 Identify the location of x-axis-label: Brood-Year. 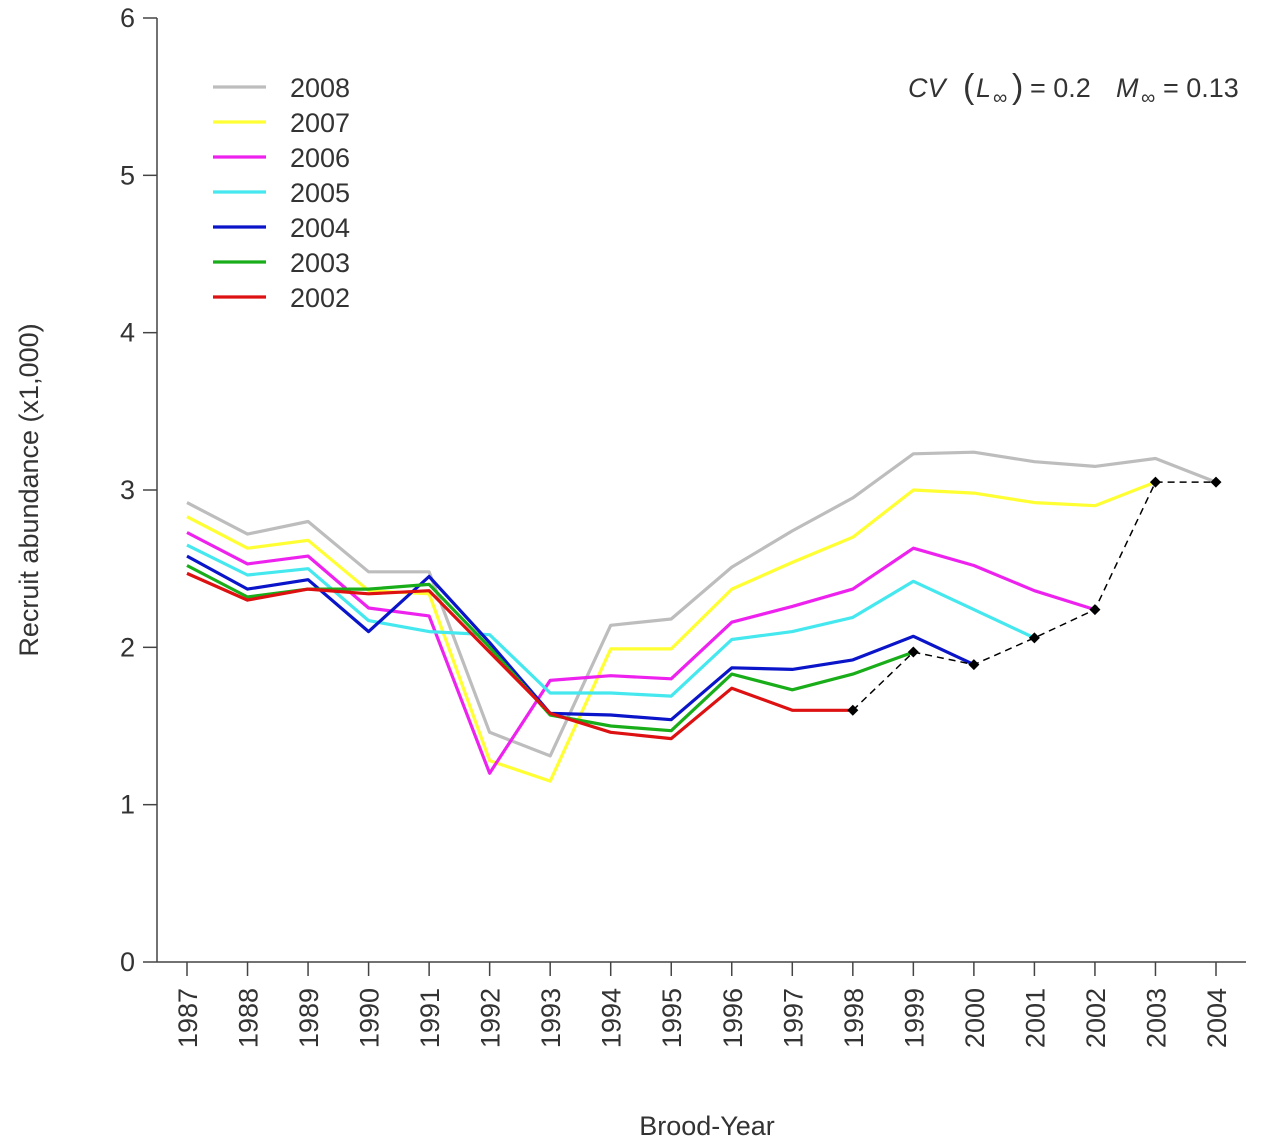
(707, 1126).